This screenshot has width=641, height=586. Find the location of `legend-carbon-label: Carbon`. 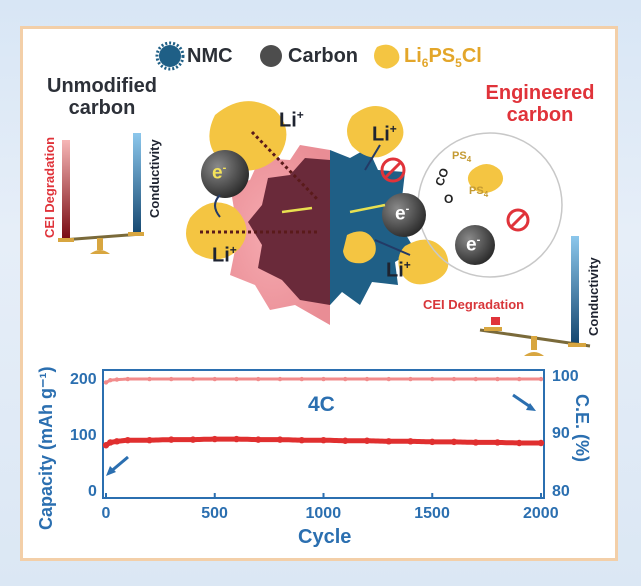

legend-carbon-label: Carbon is located at coordinates (323, 56).